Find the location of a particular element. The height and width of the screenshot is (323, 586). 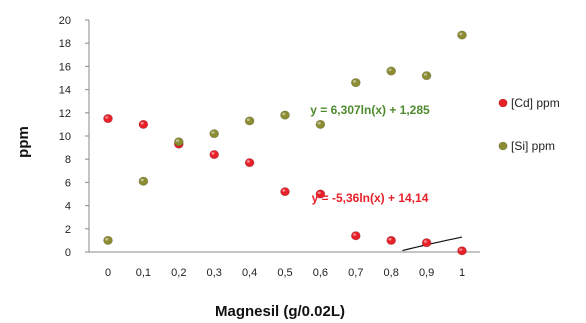

trendline-equation-cd: y = -5,36ln(x) + 14,14 is located at coordinates (370, 198).